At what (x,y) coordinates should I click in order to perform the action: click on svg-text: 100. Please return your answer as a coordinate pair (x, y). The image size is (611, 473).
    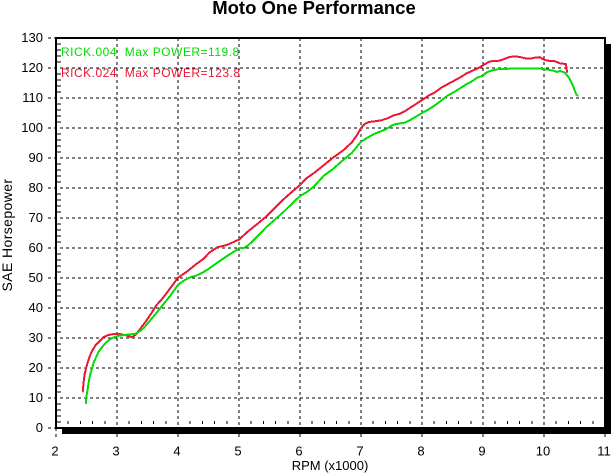
    Looking at the image, I should click on (32, 127).